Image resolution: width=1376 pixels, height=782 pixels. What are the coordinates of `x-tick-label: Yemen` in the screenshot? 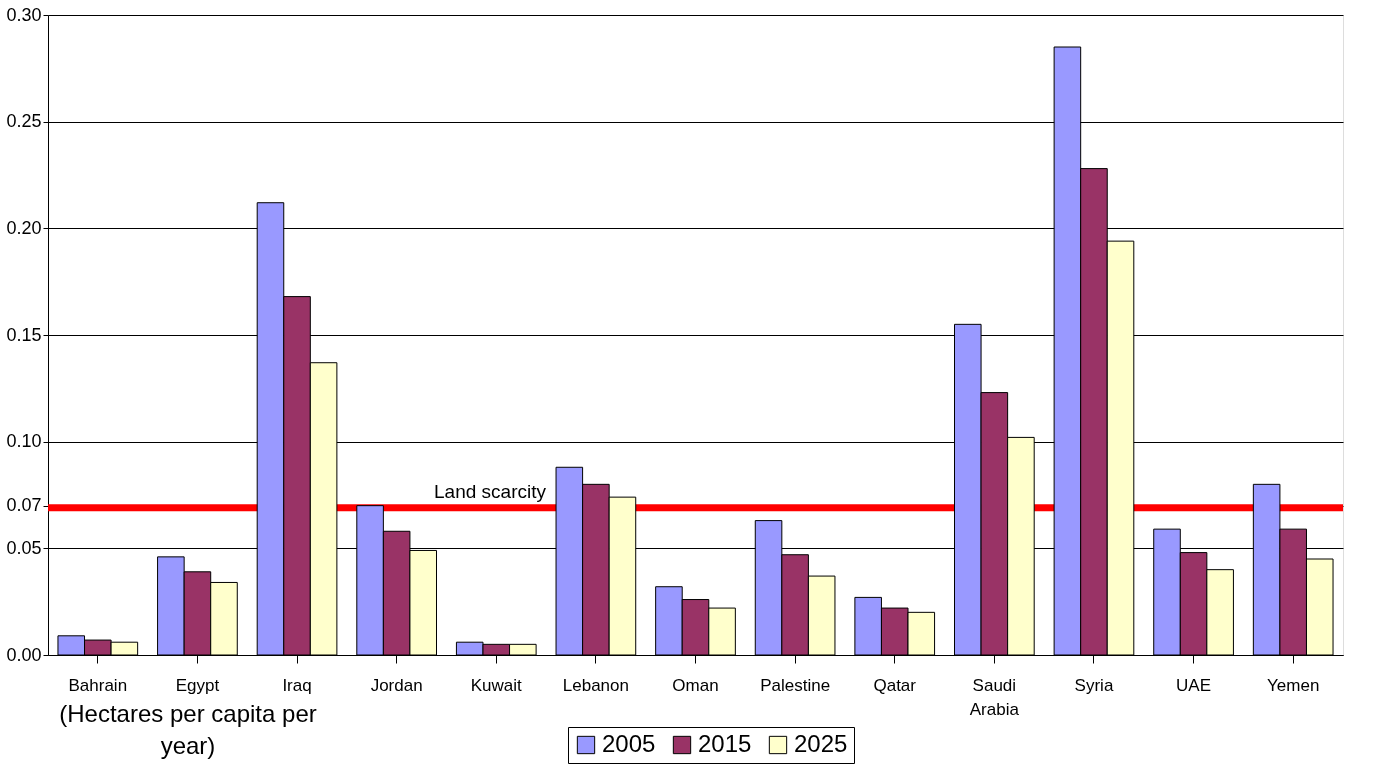 It's located at (1293, 685).